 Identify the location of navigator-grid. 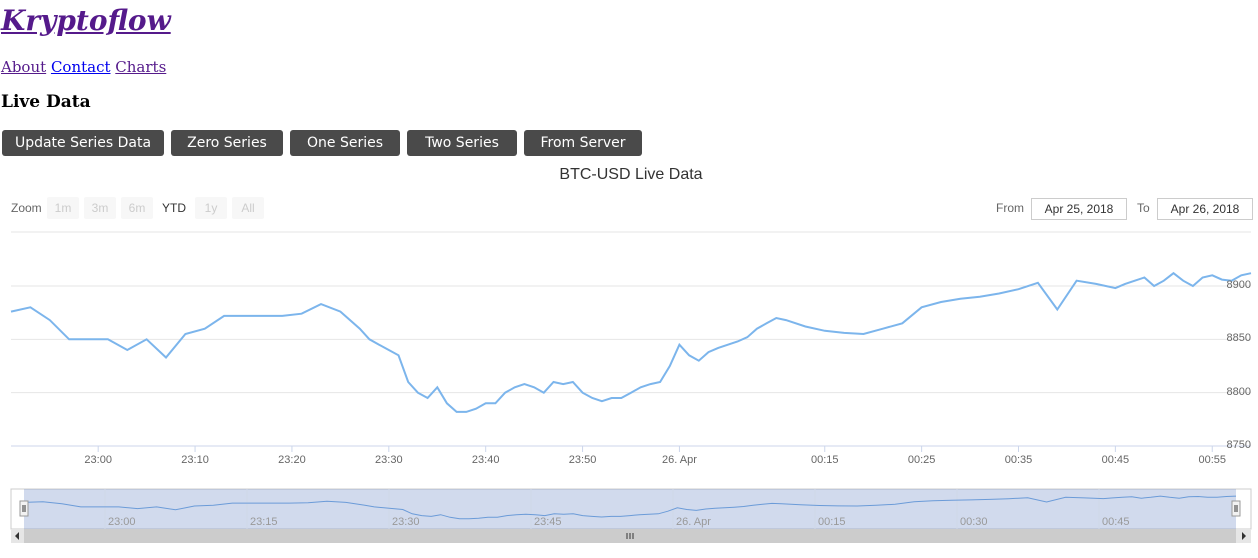
(602, 509).